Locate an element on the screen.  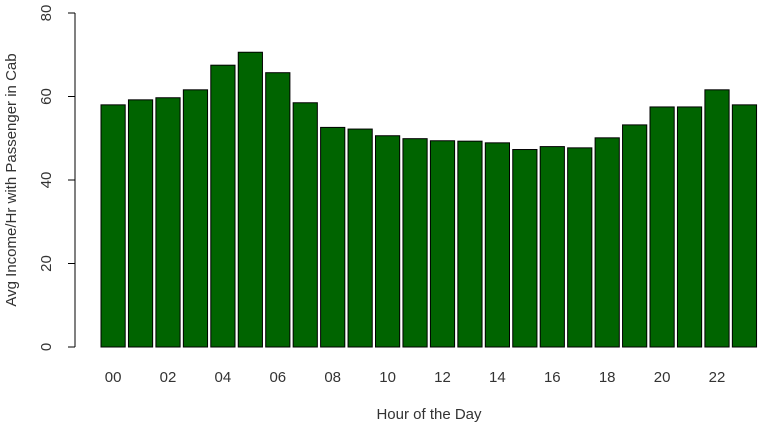
x-axis-title: Hour of the Day is located at coordinates (429, 414).